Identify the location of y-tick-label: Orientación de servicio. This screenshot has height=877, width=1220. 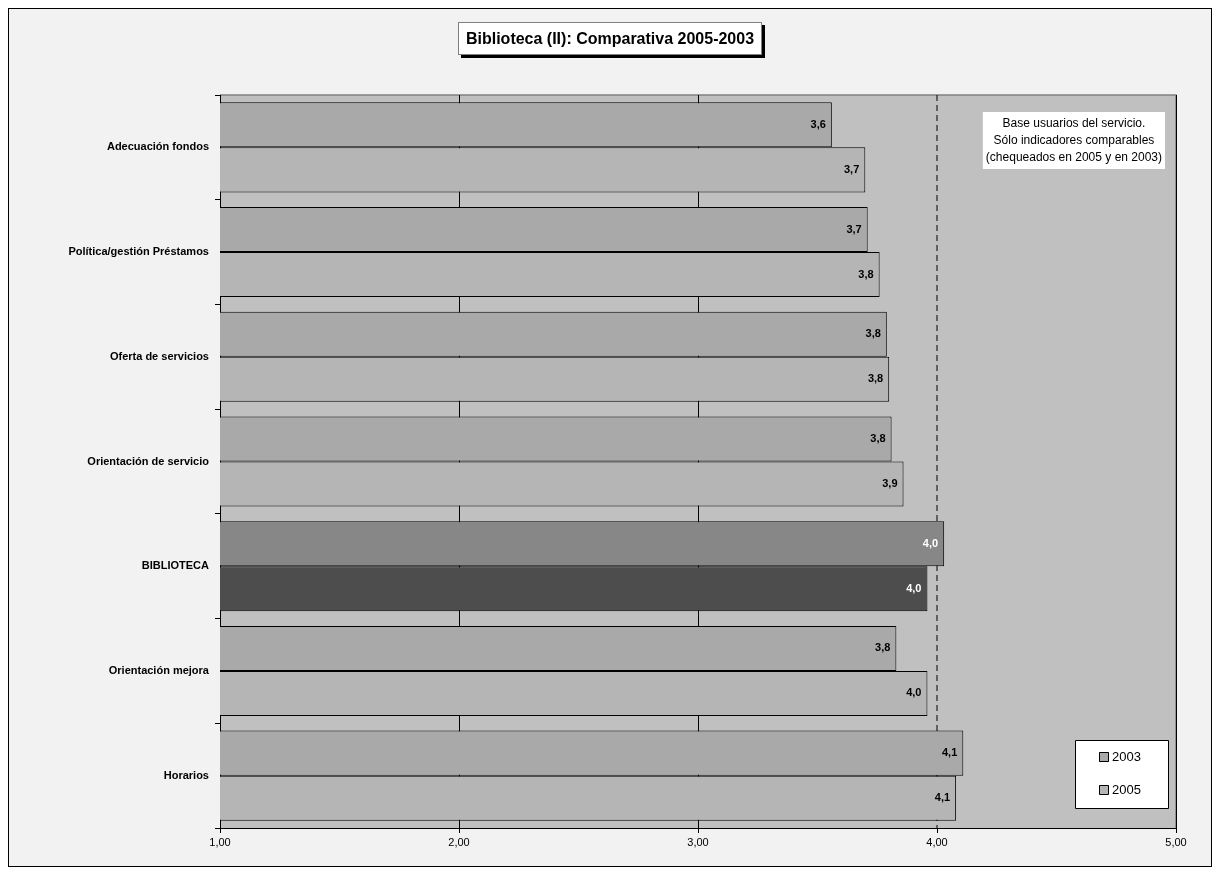
(148, 460).